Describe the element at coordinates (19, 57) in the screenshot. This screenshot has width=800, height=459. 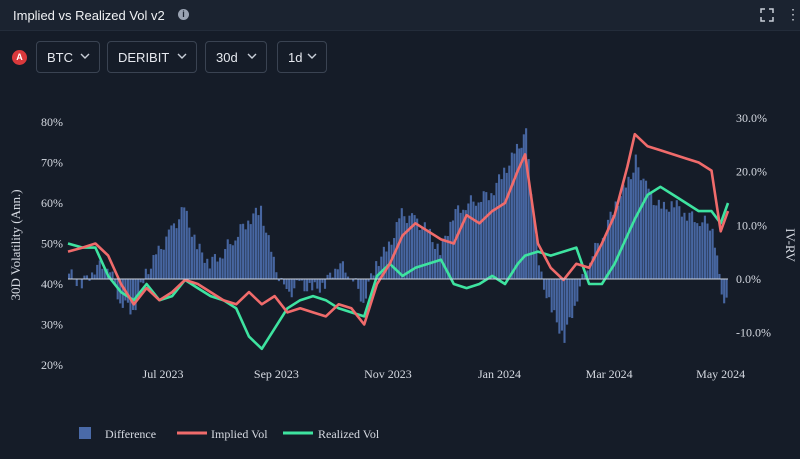
I see `series-badge: A` at that location.